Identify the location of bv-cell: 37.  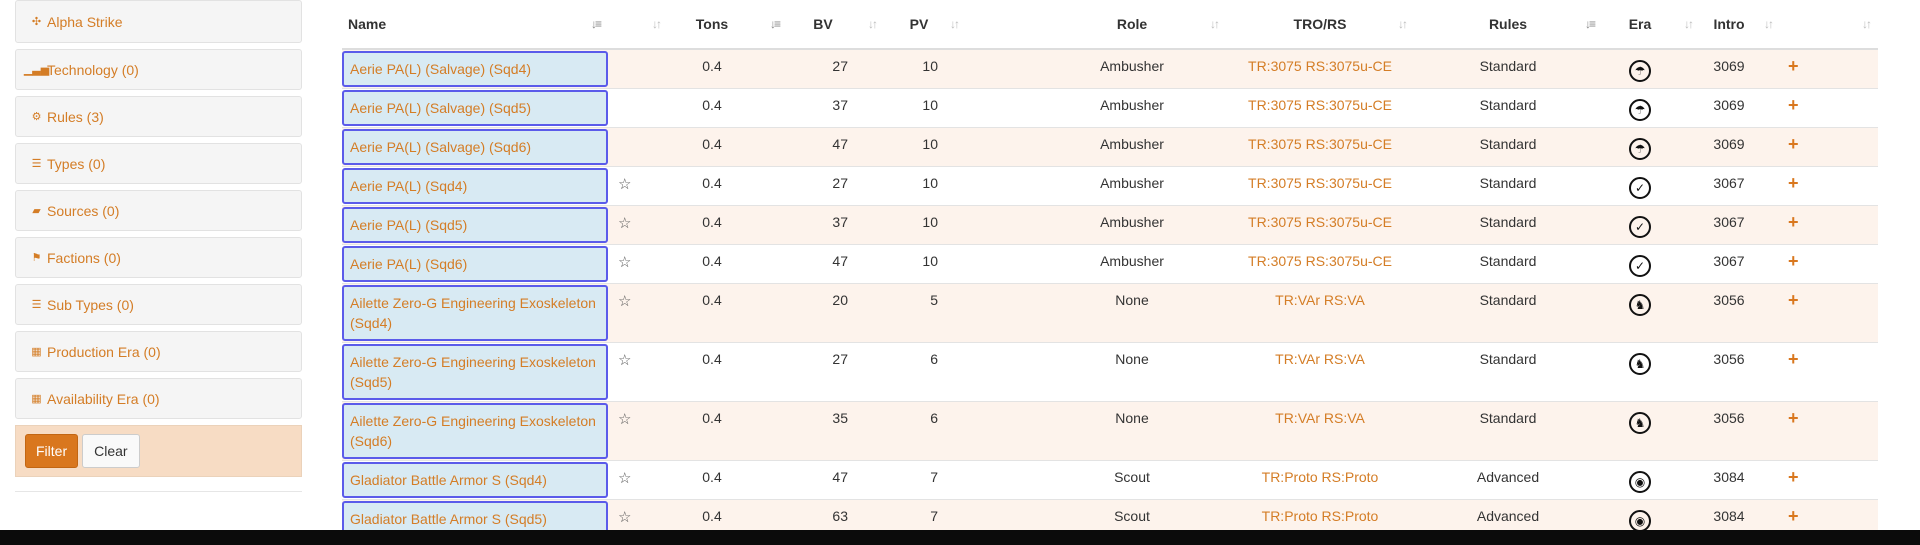
(805, 108).